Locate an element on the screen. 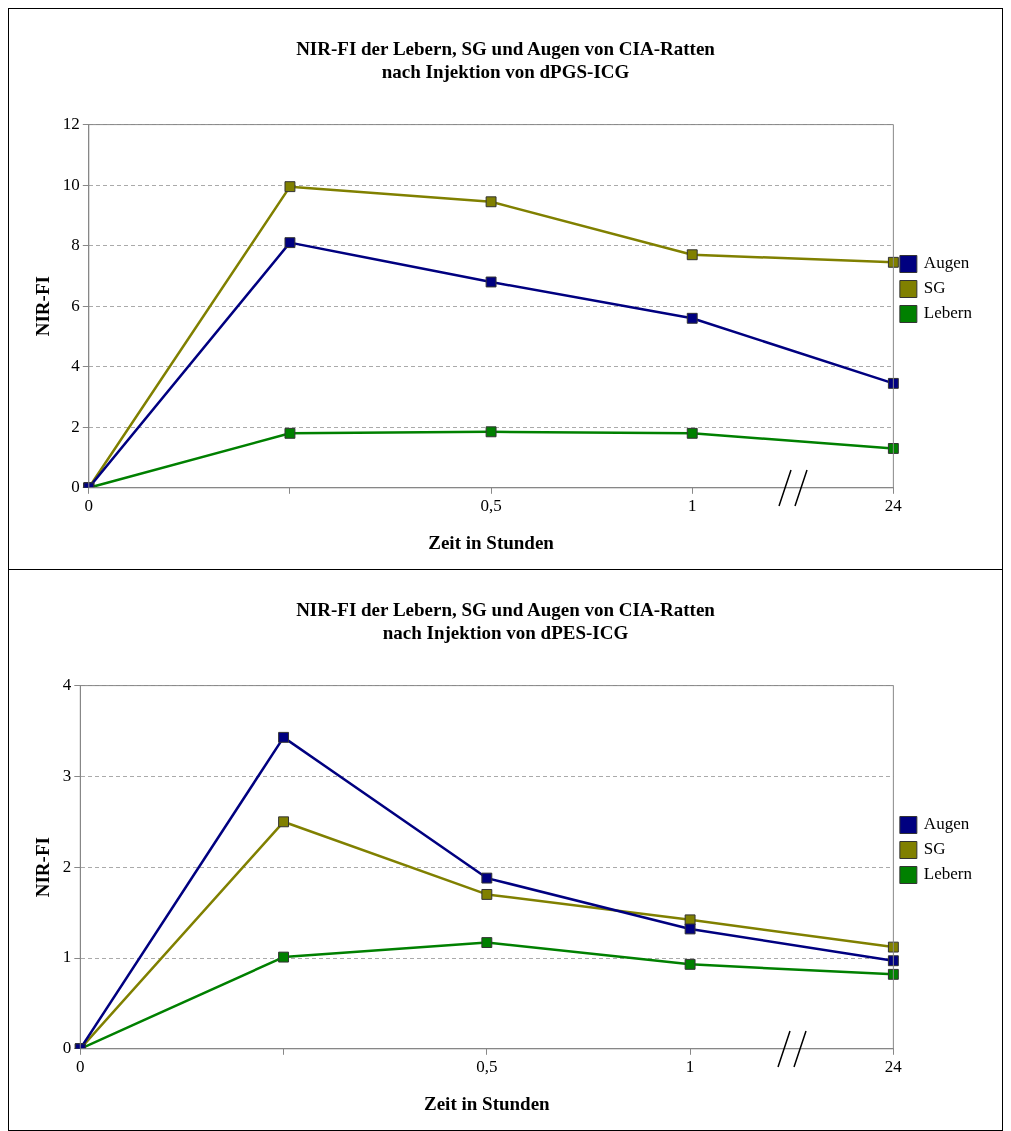 Image resolution: width=1011 pixels, height=1131 pixels. y-tick-label: 10 is located at coordinates (71, 184).